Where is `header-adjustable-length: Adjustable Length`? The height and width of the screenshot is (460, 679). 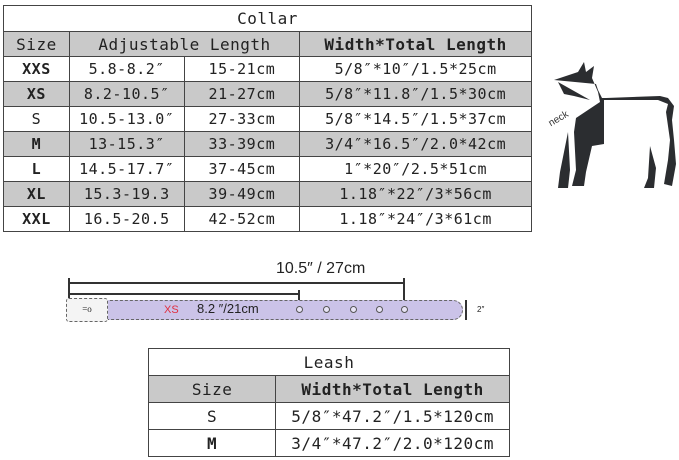
header-adjustable-length: Adjustable Length is located at coordinates (184, 44).